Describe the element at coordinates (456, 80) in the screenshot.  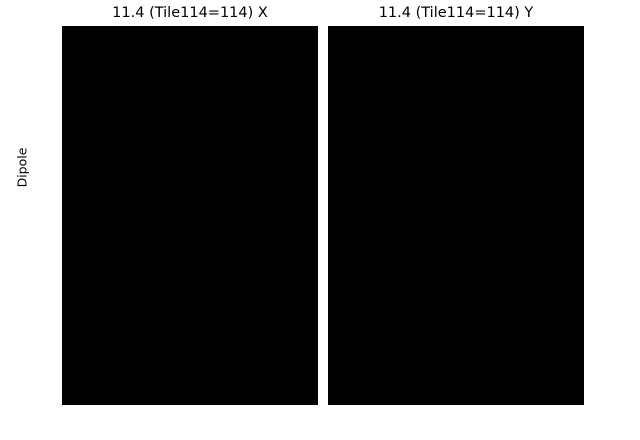
I see `heatmap-gap-top-y` at that location.